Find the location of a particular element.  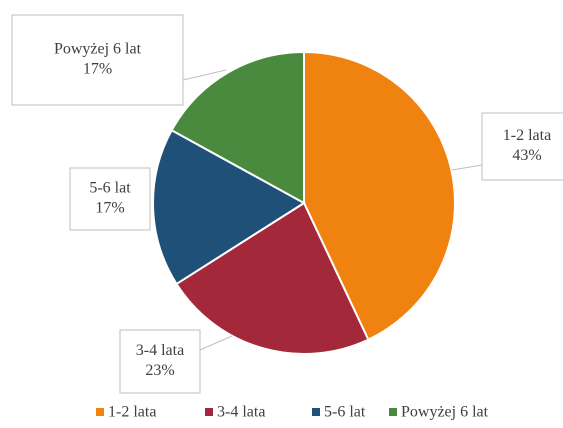

label-name: 3-4 lata is located at coordinates (160, 350).